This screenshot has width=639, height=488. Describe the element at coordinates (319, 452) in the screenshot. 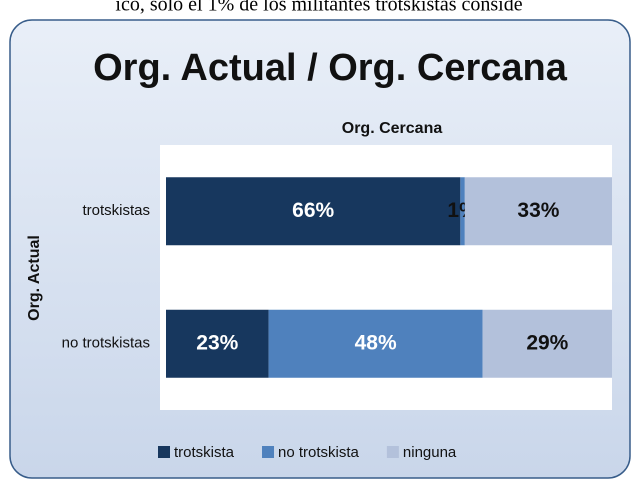

I see `legend-label: no trotskista` at that location.